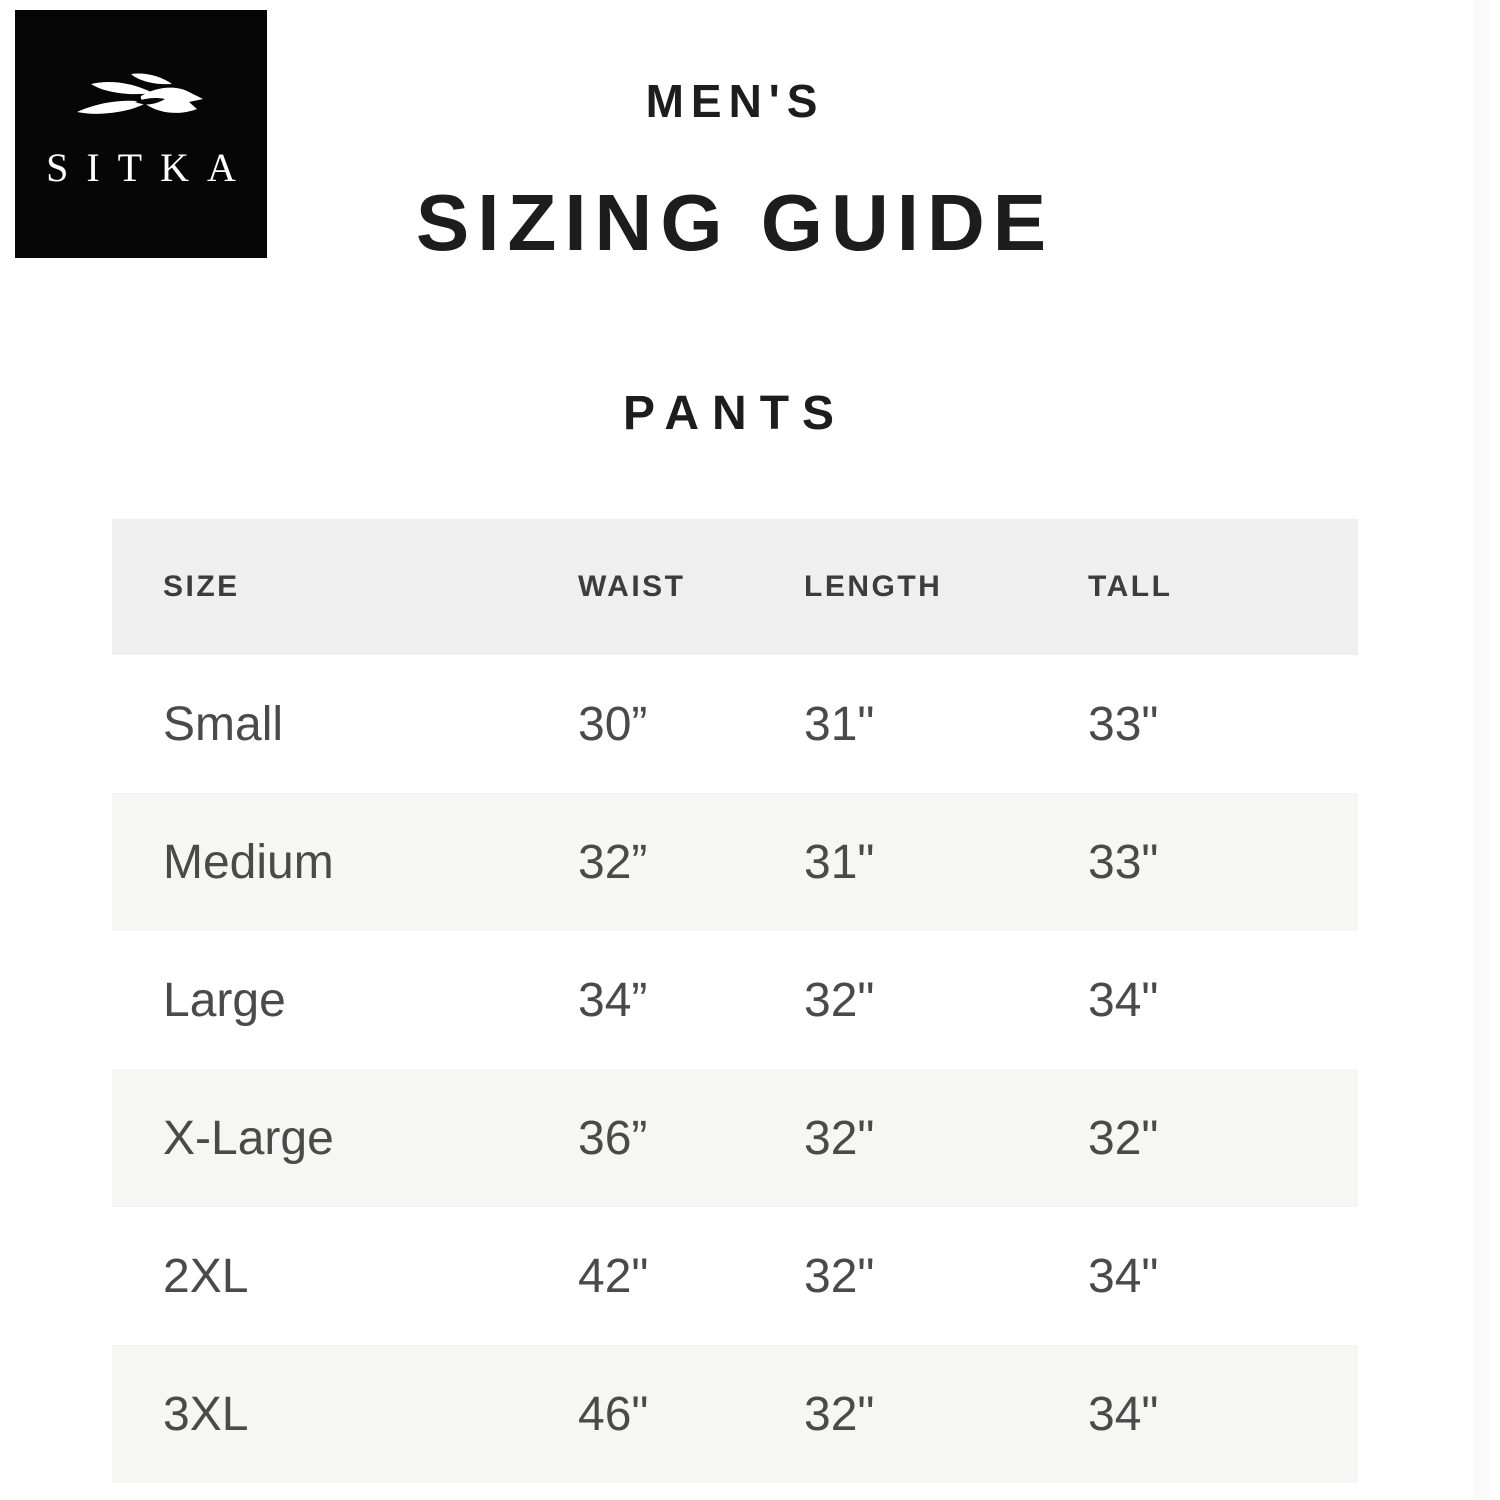 This screenshot has width=1500, height=1500. I want to click on column-header-waist: WAIST, so click(632, 586).